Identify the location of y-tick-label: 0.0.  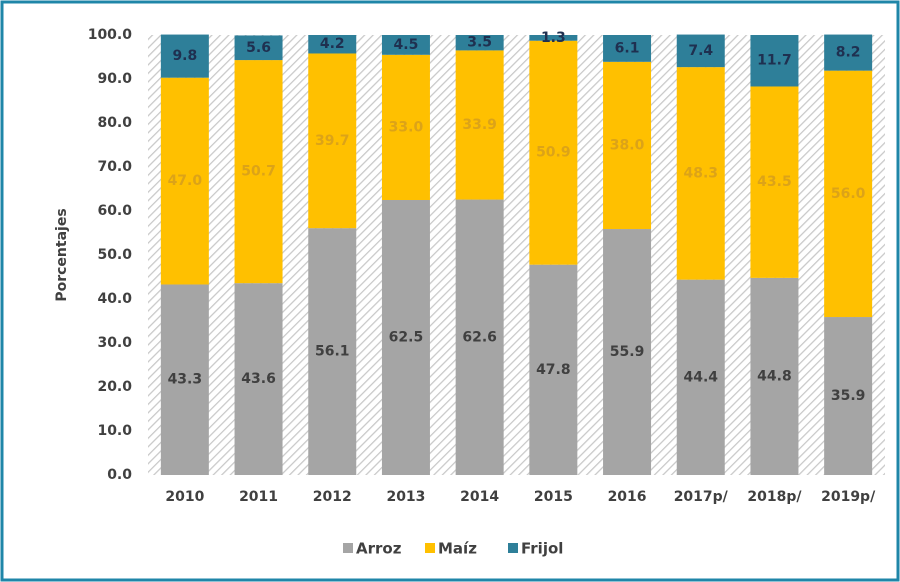
(119, 475).